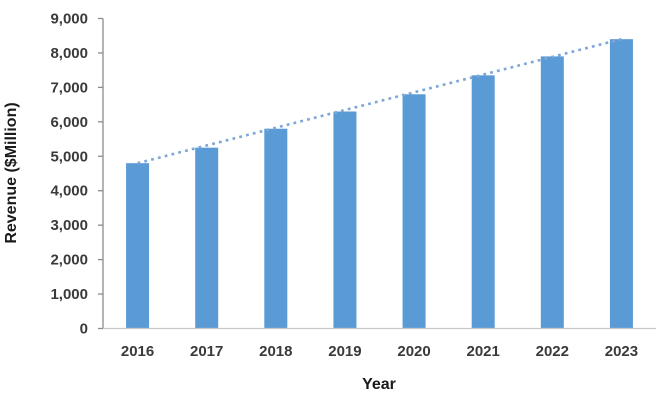 The width and height of the screenshot is (659, 402). What do you see at coordinates (413, 351) in the screenshot?
I see `x-tick-label-2020: 2020` at bounding box center [413, 351].